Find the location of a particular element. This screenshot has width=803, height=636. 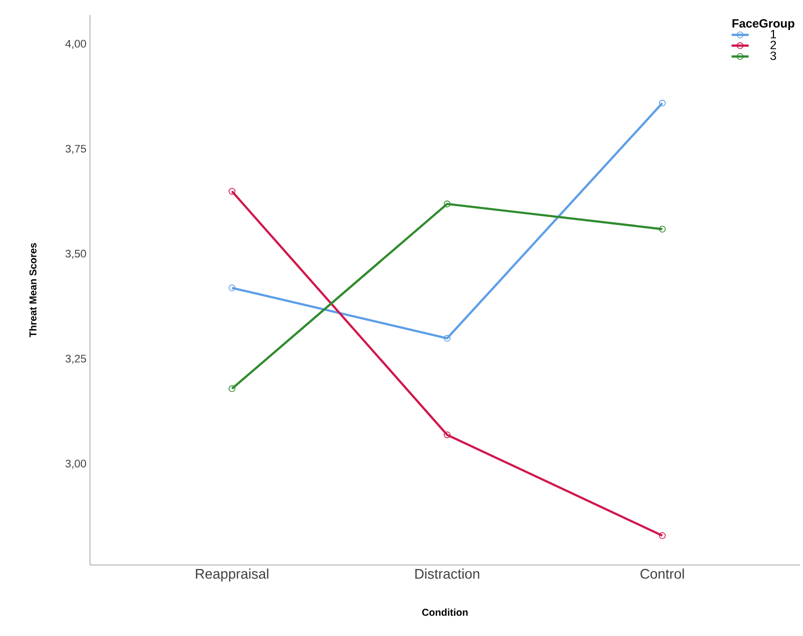

y-tick-label: 3,00 is located at coordinates (76, 464).